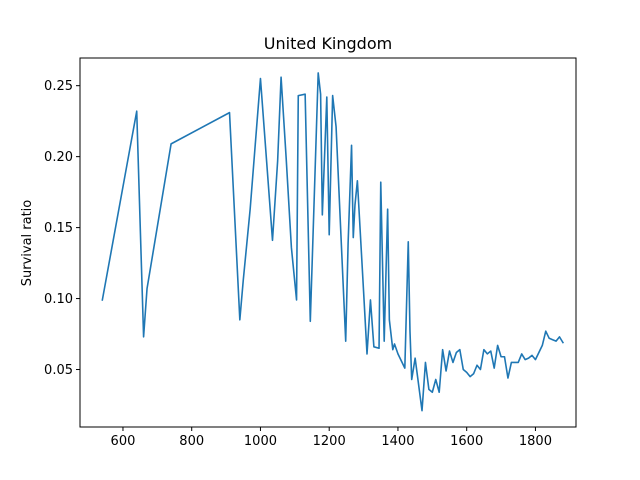 The height and width of the screenshot is (480, 640). What do you see at coordinates (397, 441) in the screenshot?
I see `x-tick-label: 1400` at bounding box center [397, 441].